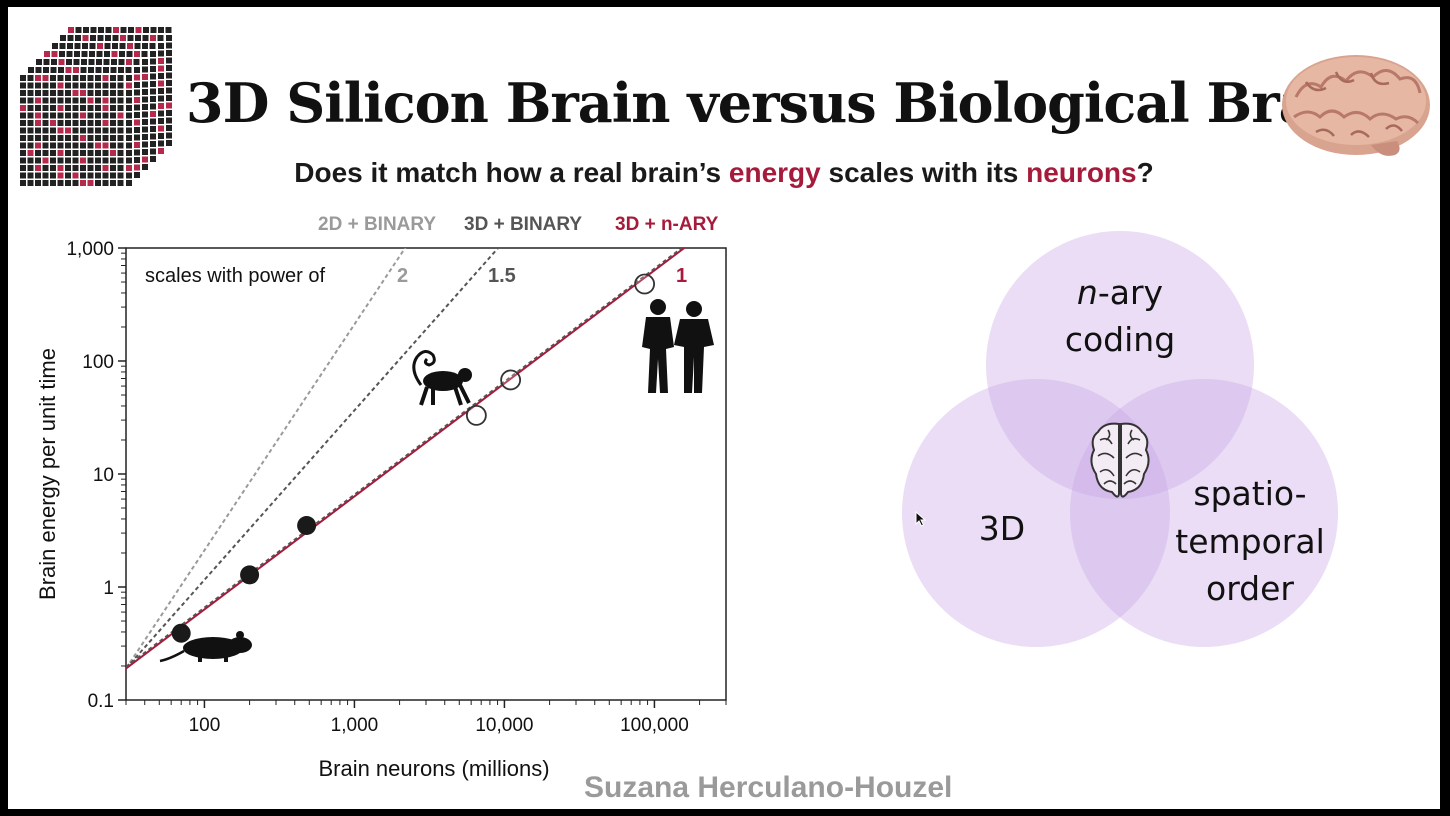 The image size is (1450, 816). I want to click on venn-label: spatio-, so click(1249, 493).